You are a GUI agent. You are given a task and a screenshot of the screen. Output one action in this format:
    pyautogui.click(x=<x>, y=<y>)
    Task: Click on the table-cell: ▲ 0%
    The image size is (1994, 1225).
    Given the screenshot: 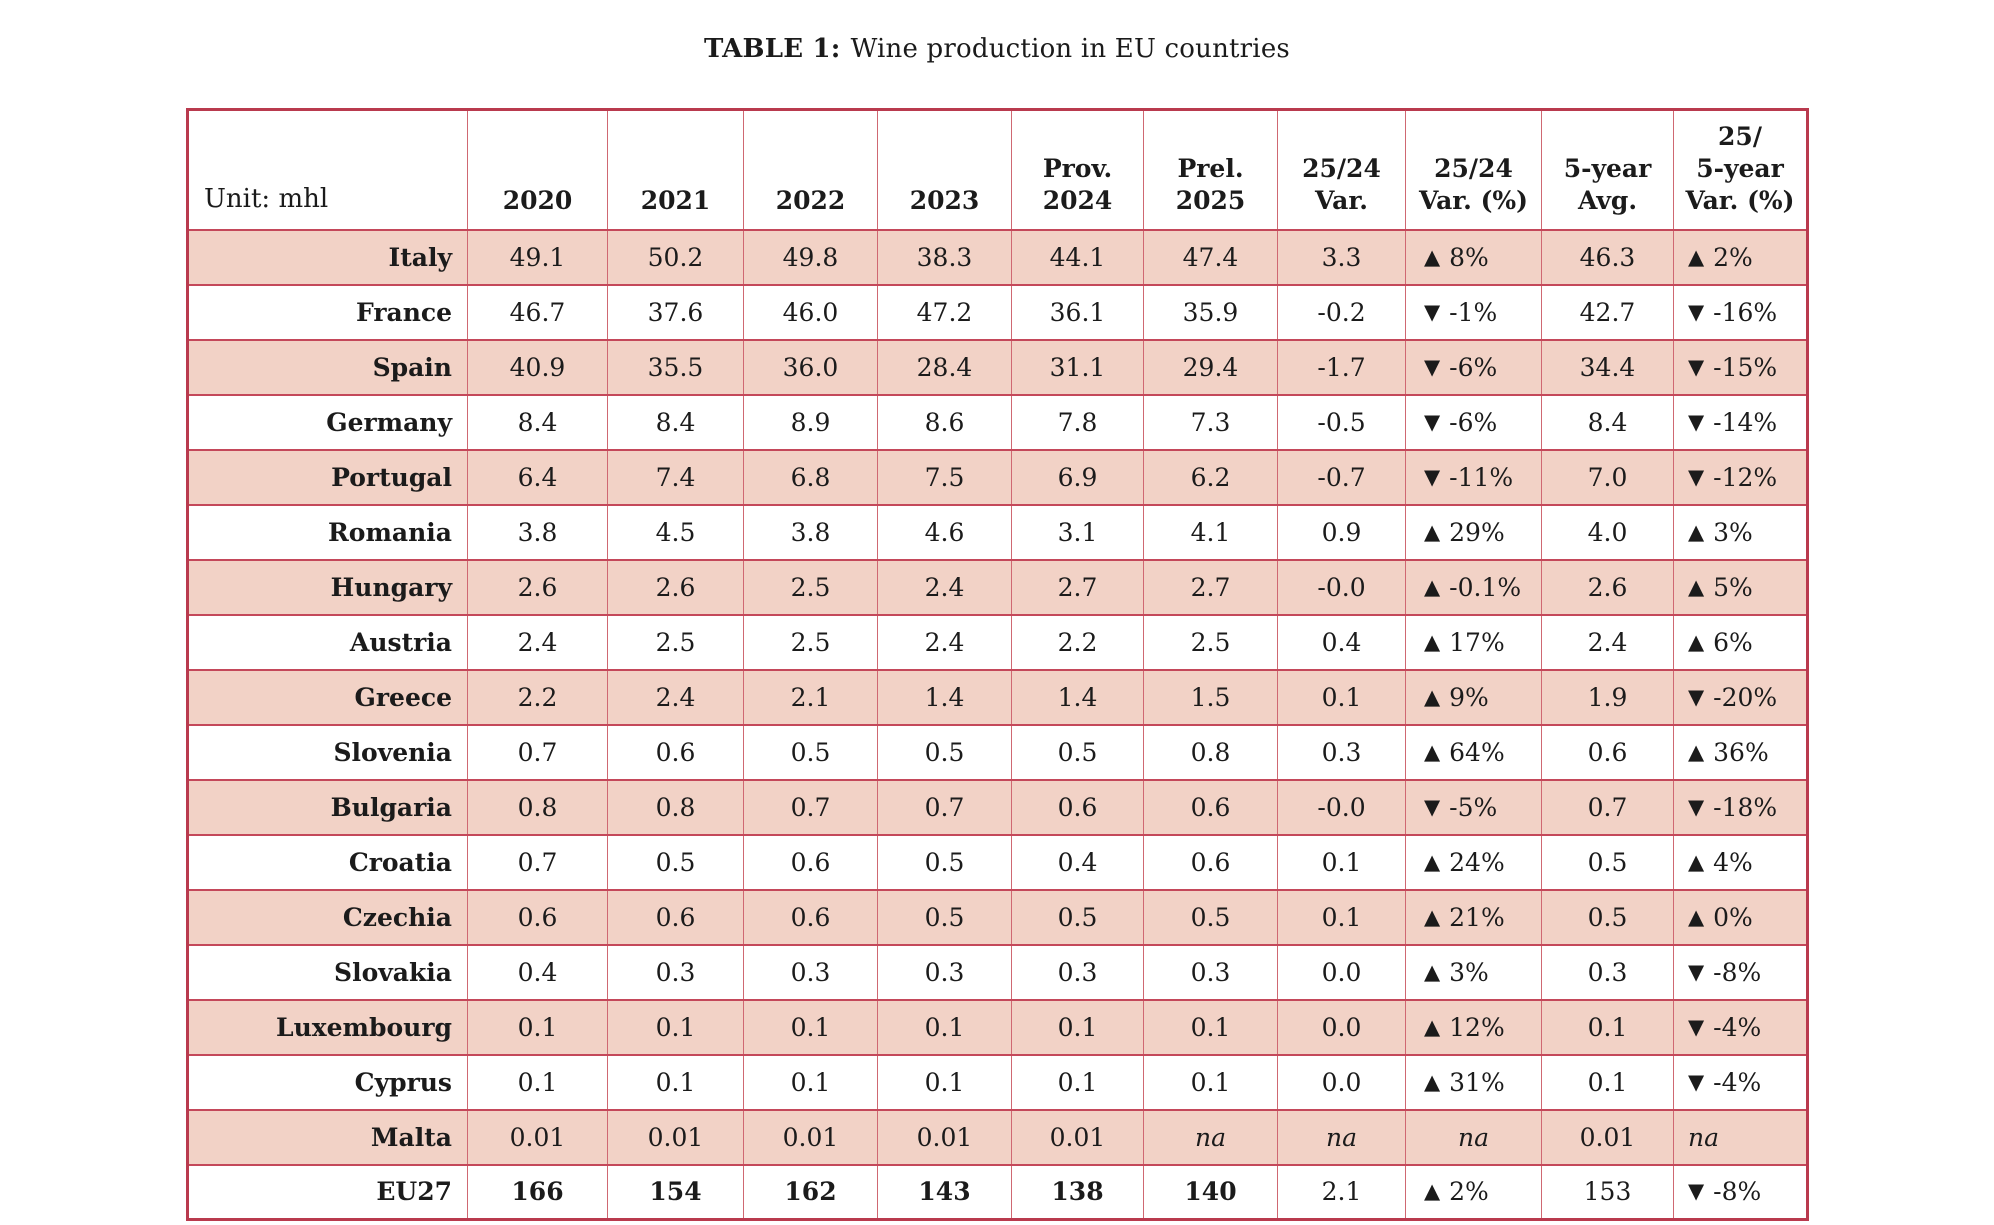 What is the action you would take?
    pyautogui.click(x=1740, y=917)
    